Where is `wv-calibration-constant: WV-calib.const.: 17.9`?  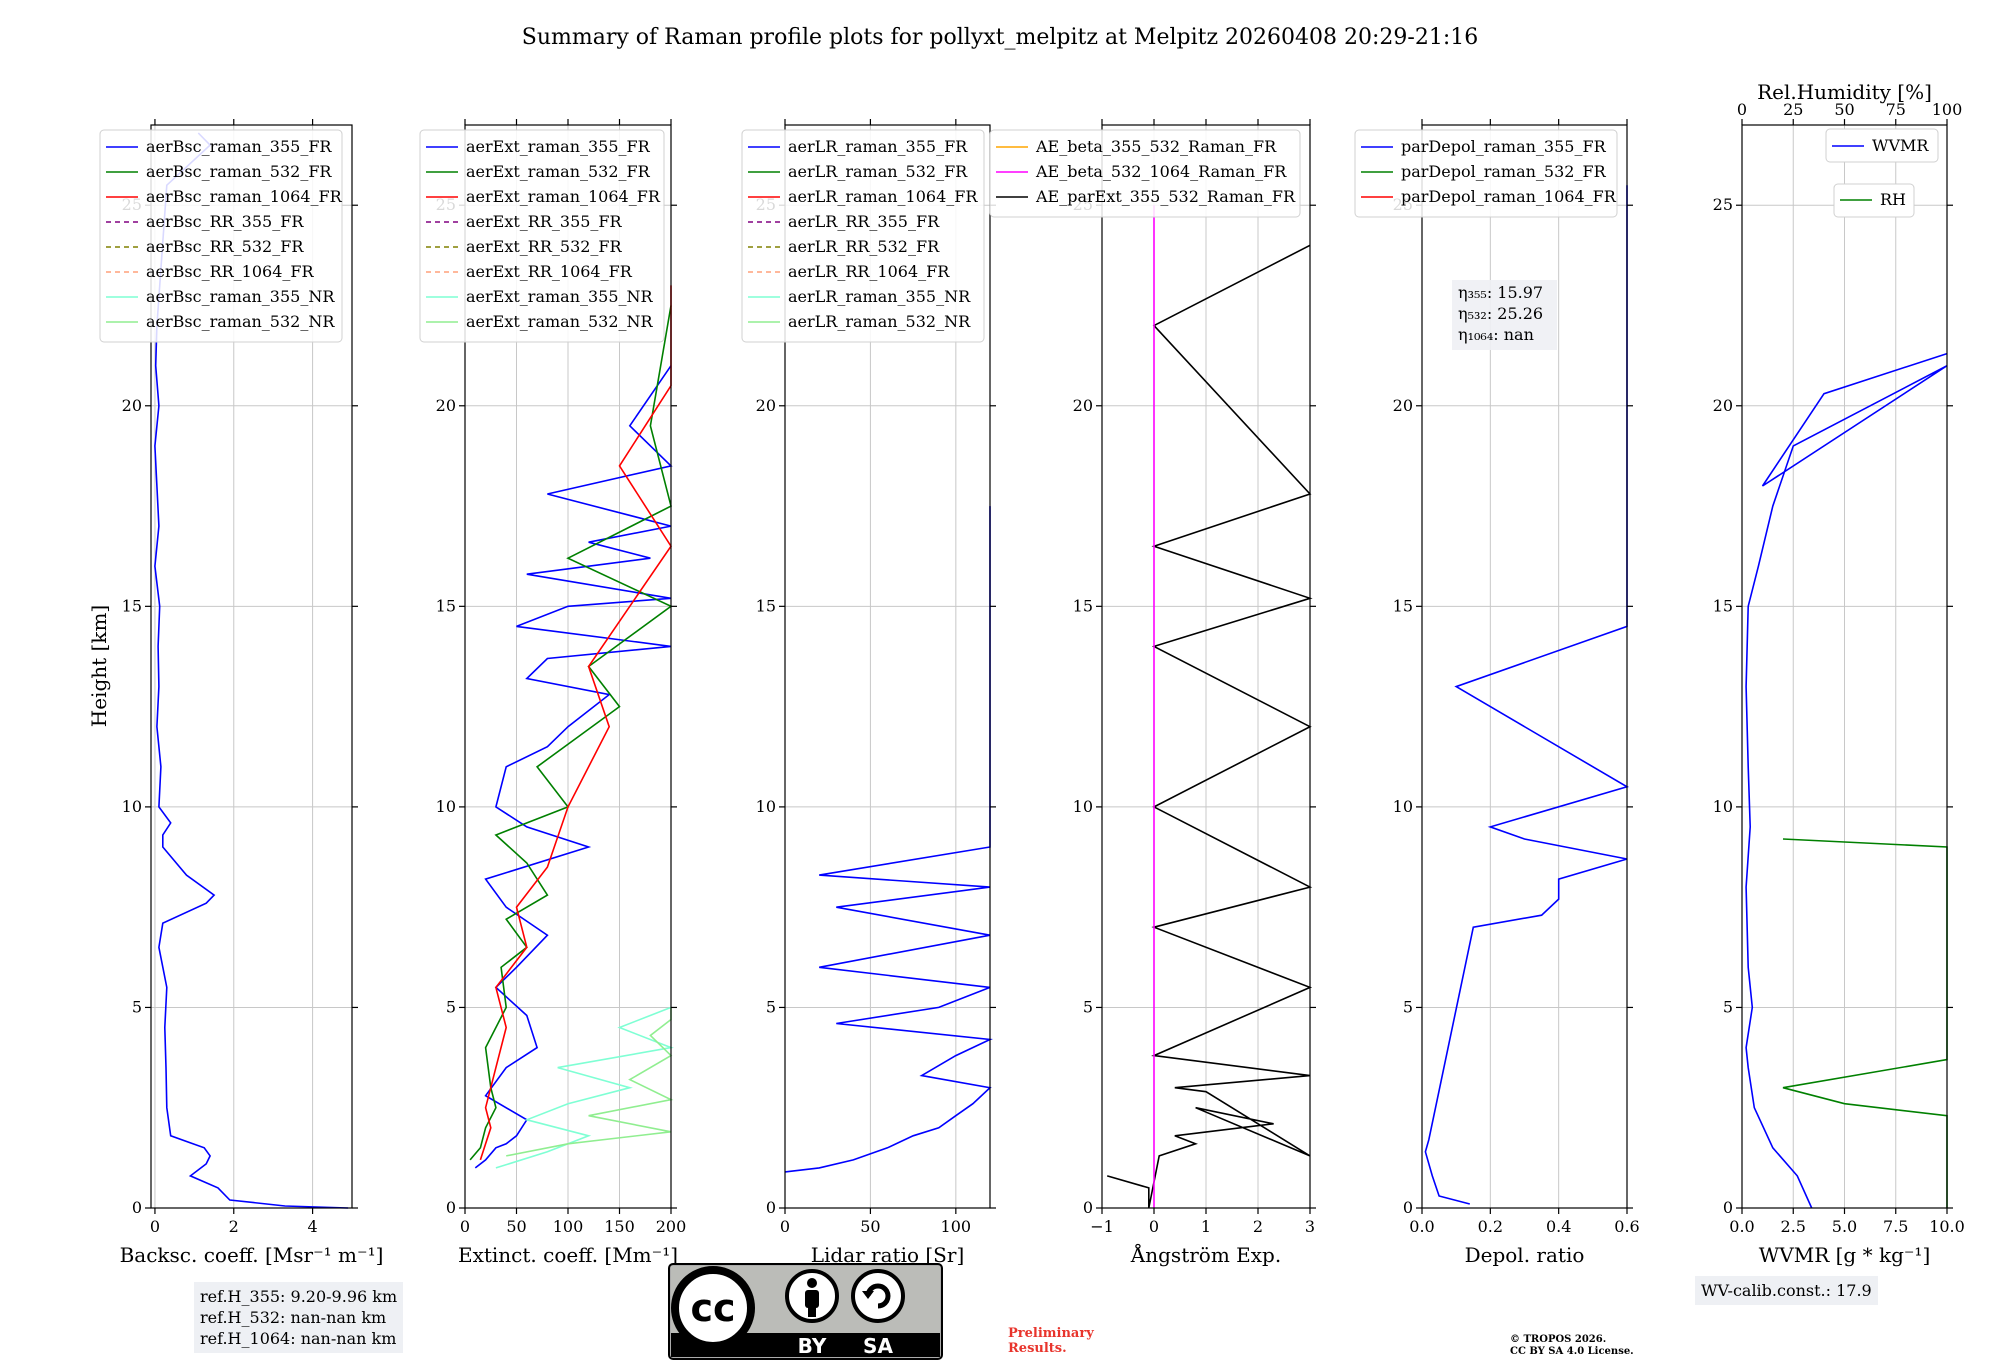 wv-calibration-constant: WV-calib.const.: 17.9 is located at coordinates (1786, 1290).